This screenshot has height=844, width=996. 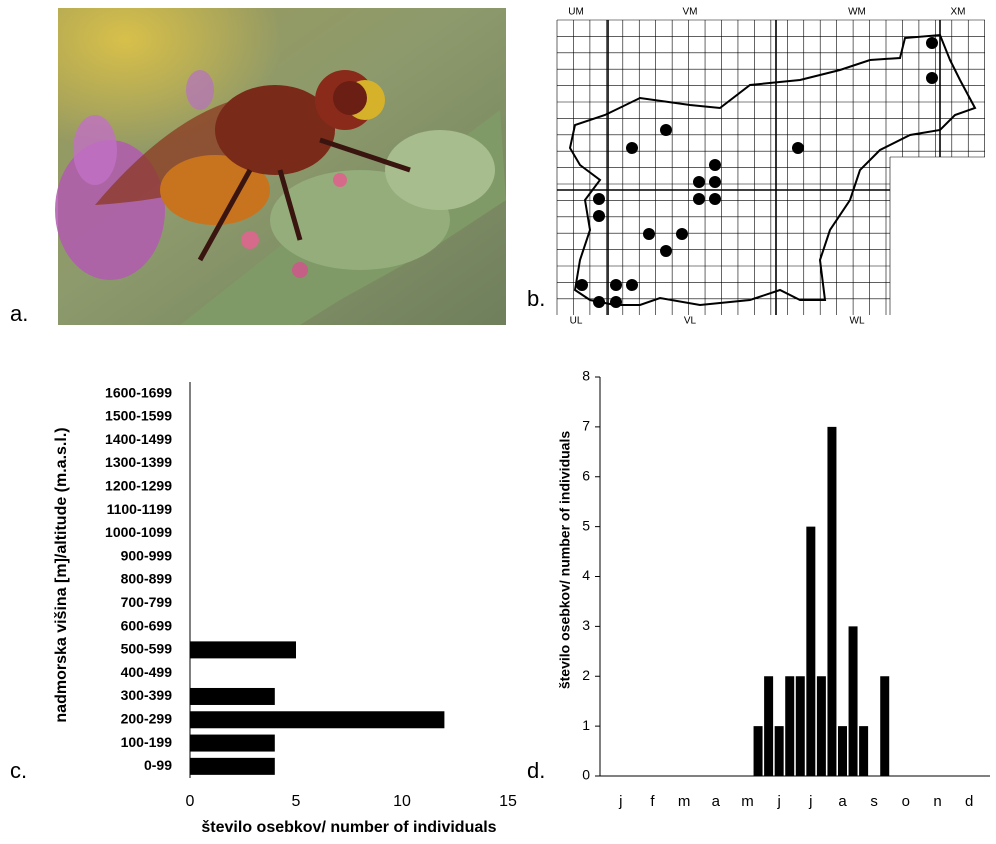 I want to click on y-tick-label: 0-99, so click(x=158, y=765).